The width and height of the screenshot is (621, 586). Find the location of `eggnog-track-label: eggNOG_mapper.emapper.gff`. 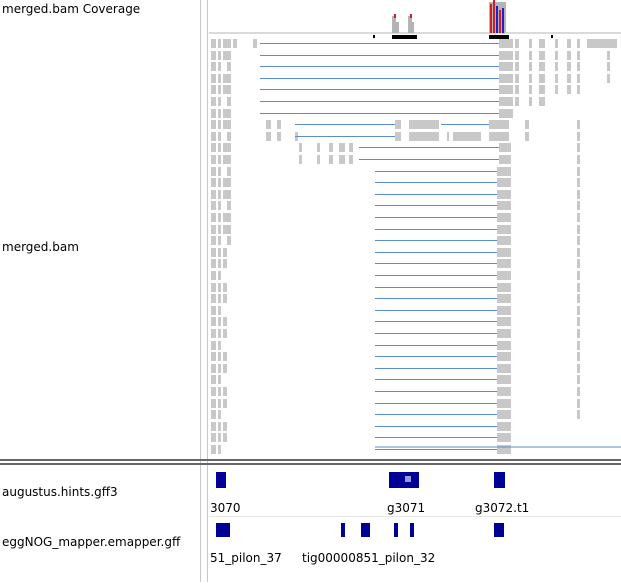

eggnog-track-label: eggNOG_mapper.emapper.gff is located at coordinates (91, 542).